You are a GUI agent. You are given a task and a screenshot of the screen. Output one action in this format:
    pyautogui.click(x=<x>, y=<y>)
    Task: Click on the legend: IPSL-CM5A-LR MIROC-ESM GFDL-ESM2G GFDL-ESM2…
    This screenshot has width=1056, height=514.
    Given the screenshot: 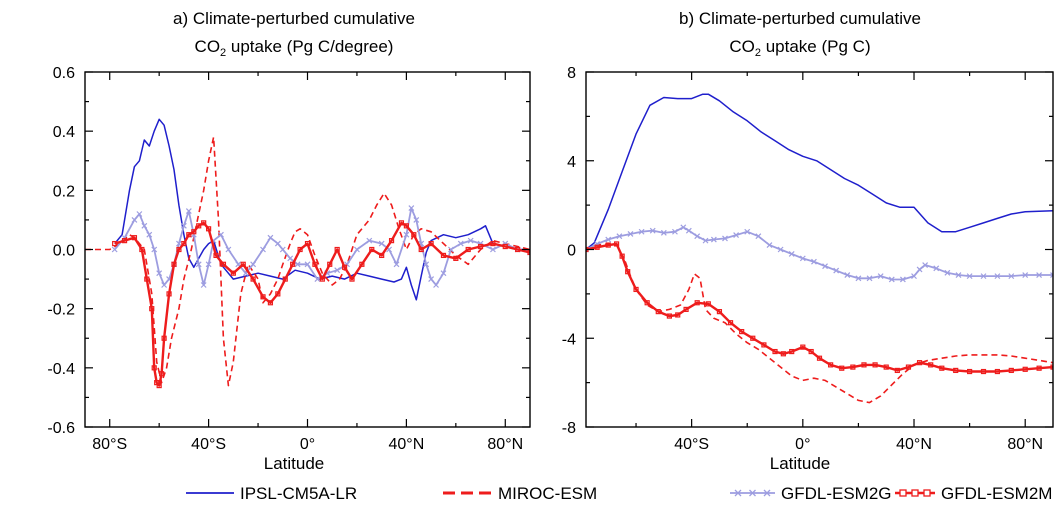 What is the action you would take?
    pyautogui.click(x=619, y=493)
    